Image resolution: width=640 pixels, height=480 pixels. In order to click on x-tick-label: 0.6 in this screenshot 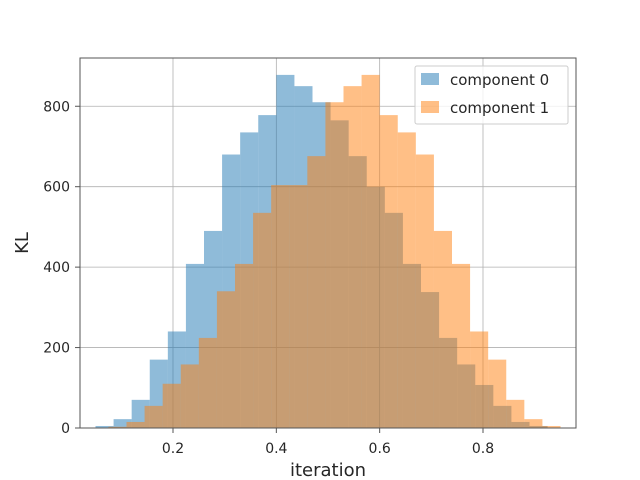, I will do `click(380, 449)`.